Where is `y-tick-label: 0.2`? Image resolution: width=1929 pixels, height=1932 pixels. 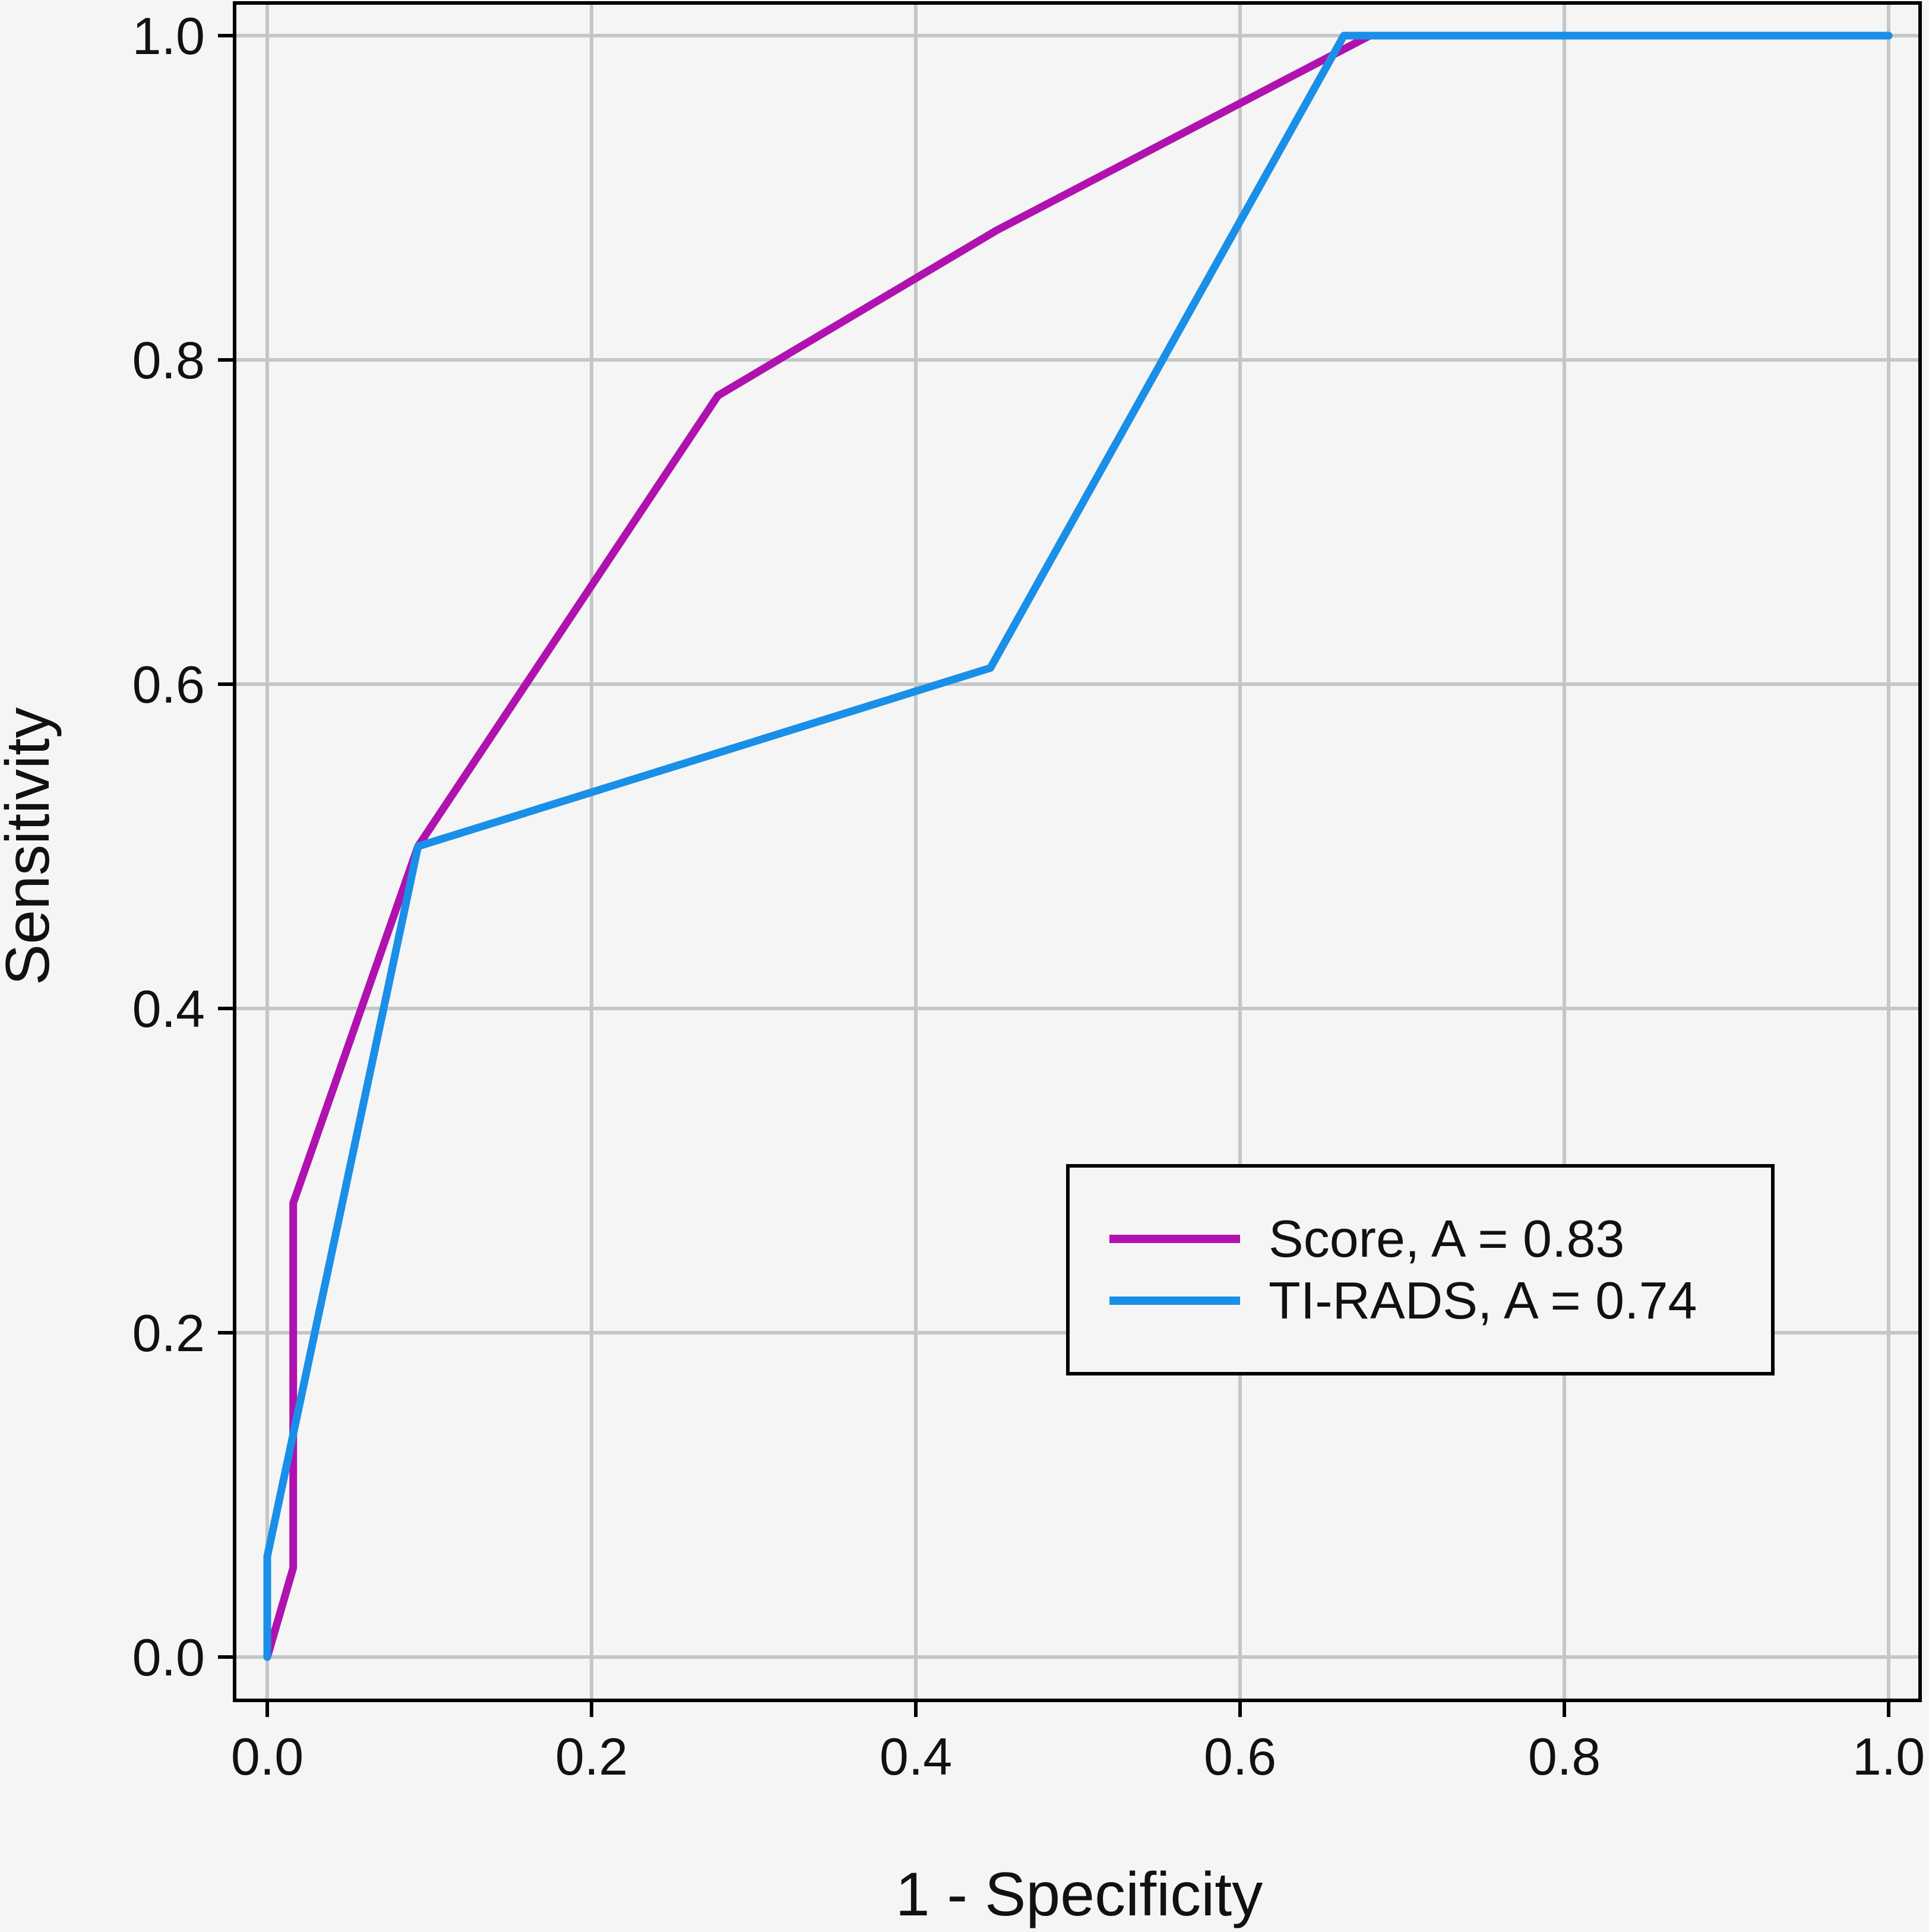 y-tick-label: 0.2 is located at coordinates (168, 1333).